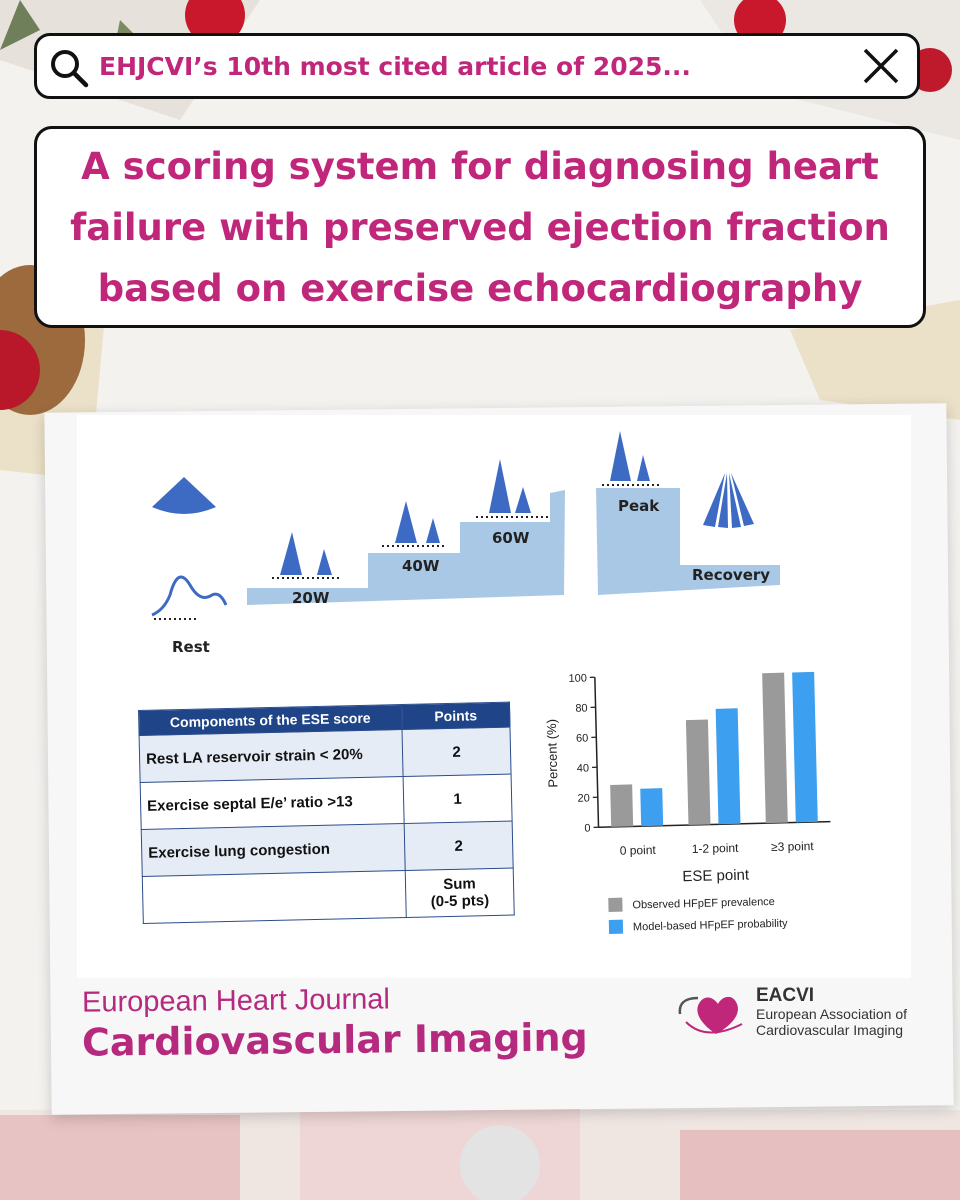  What do you see at coordinates (577, 678) in the screenshot?
I see `y-tick-label: 100` at bounding box center [577, 678].